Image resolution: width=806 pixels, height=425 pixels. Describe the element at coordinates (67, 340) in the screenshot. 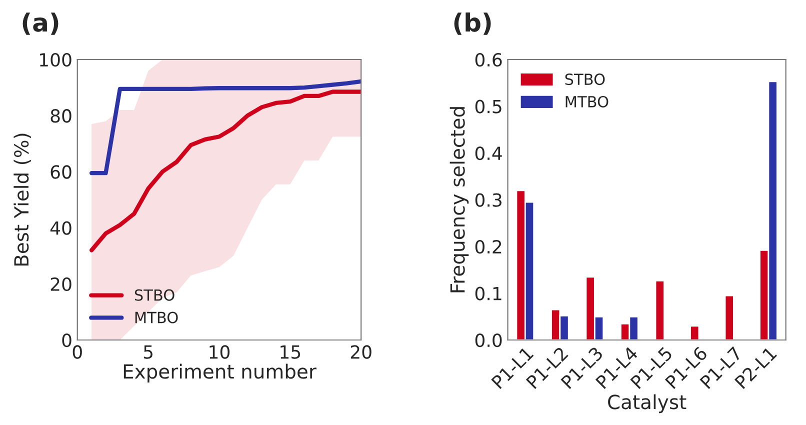

I see `y-tick-label: 0` at that location.